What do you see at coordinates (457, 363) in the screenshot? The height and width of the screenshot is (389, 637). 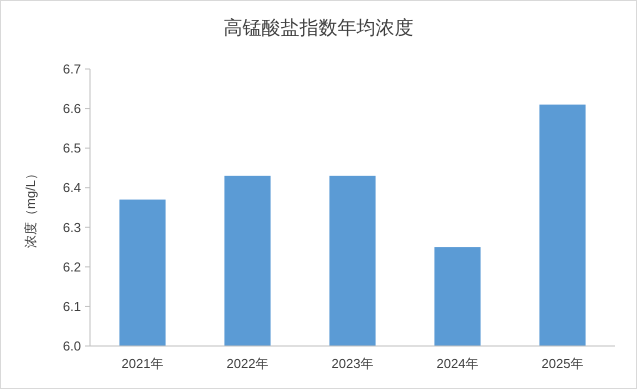 I see `x-tick-label: 2024年` at bounding box center [457, 363].